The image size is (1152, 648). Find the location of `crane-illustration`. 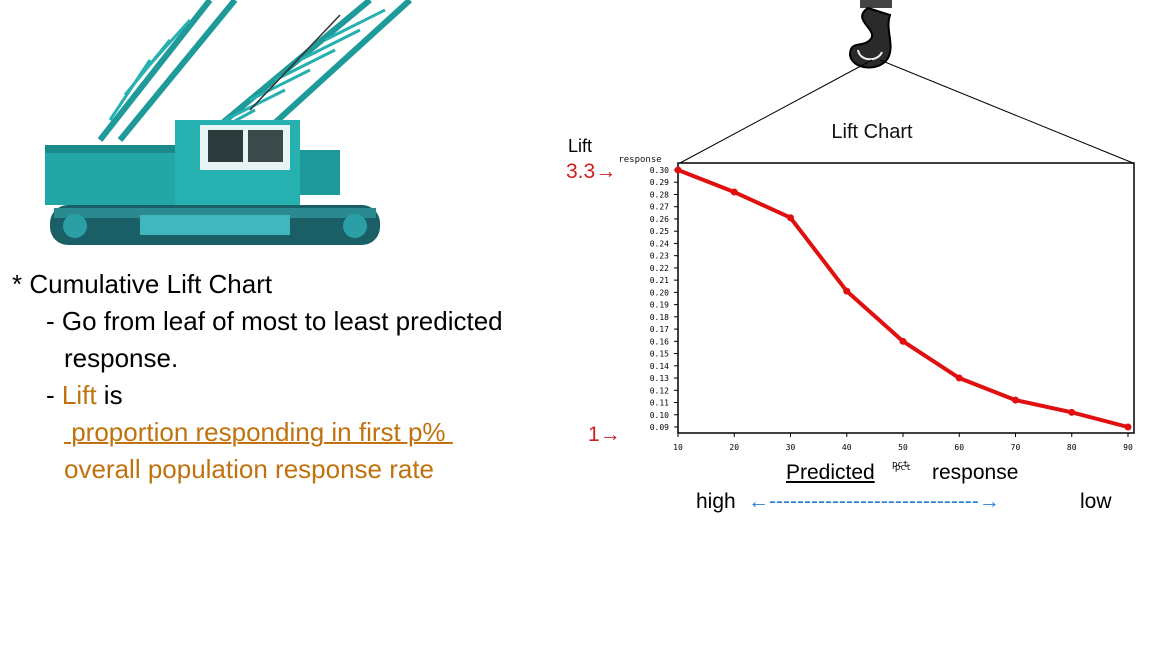

crane-illustration is located at coordinates (229, 122).